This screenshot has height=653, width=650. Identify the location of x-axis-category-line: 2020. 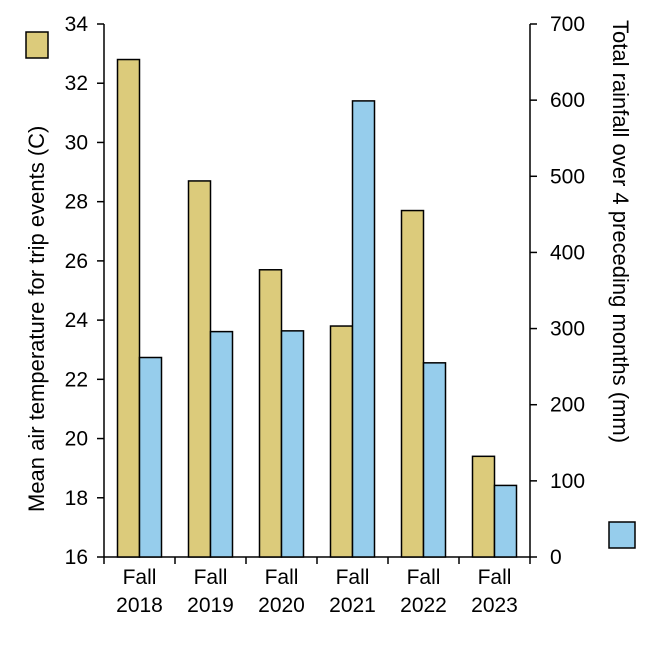
(281, 605).